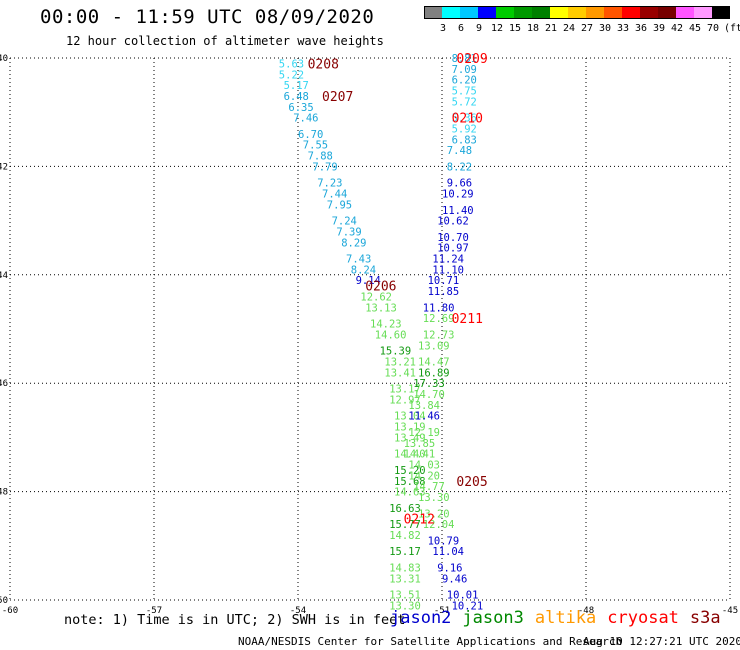 Image resolution: width=740 pixels, height=650 pixels. I want to click on swh-label: 13.31, so click(405, 579).